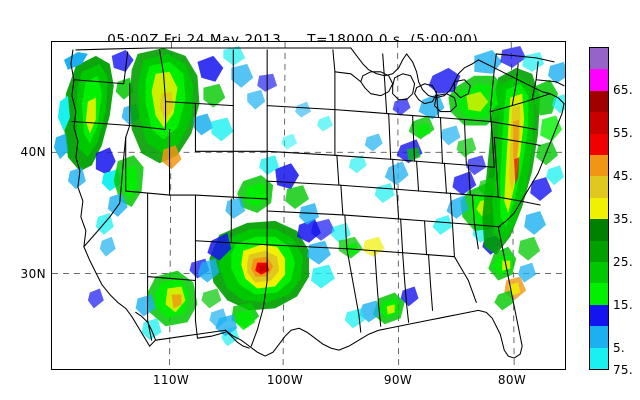 The image size is (640, 400). I want to click on lon-tick-90w: 90W, so click(398, 380).